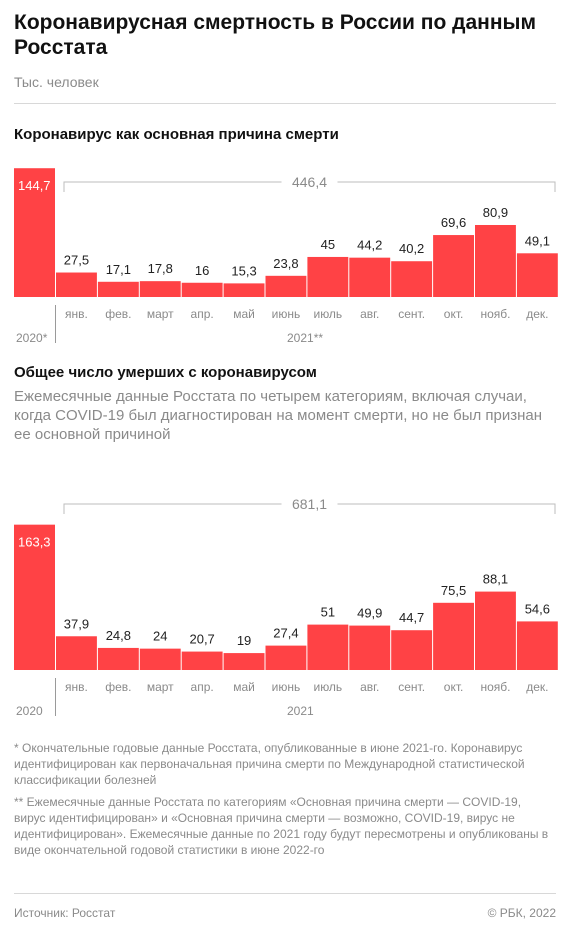  Describe the element at coordinates (537, 240) in the screenshot. I see `value-label: 49,1` at that location.